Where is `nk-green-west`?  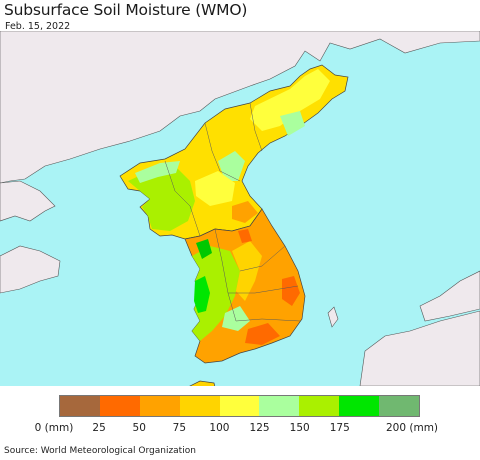 nk-green-west is located at coordinates (161, 198).